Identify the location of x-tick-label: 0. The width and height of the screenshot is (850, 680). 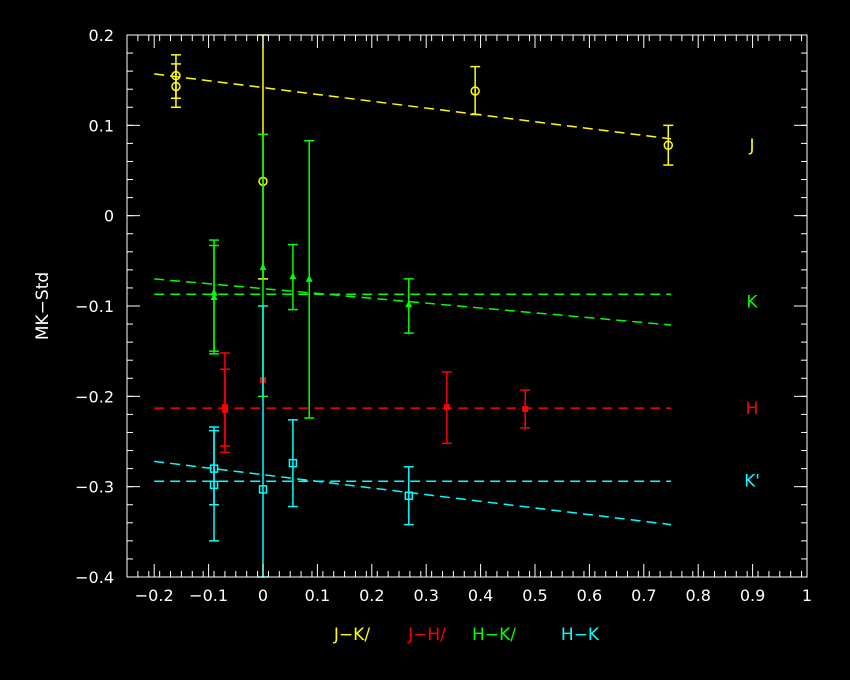
(263, 595).